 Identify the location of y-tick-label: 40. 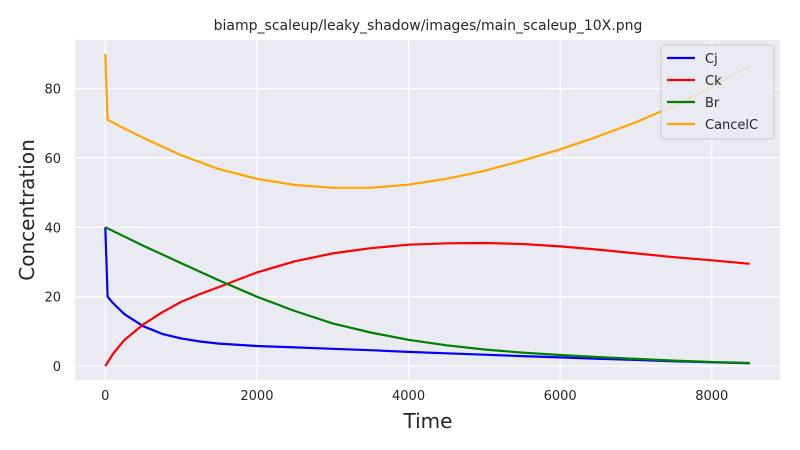
(52, 228).